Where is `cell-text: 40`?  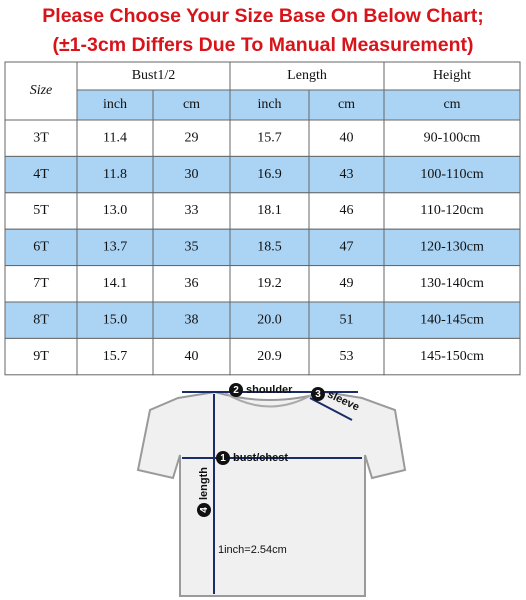
cell-text: 40 is located at coordinates (192, 356).